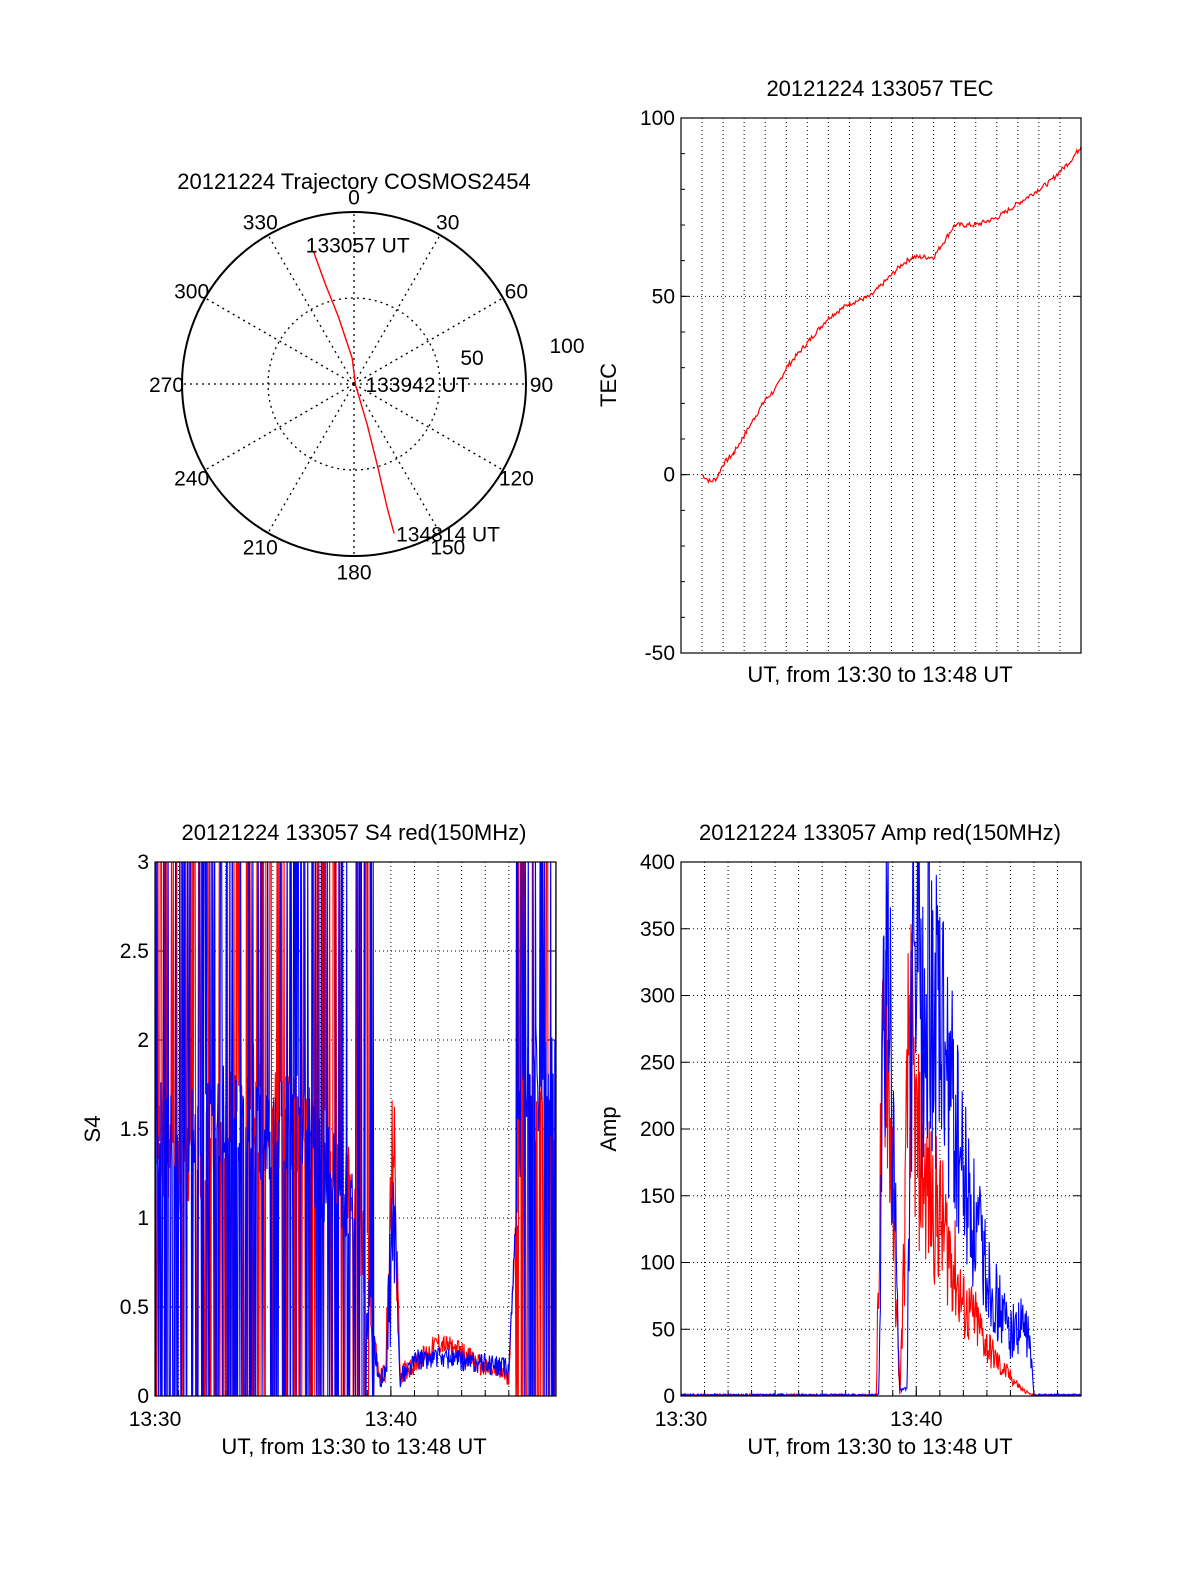 The image size is (1200, 1575). I want to click on tec-ytick-label: 100, so click(657, 118).